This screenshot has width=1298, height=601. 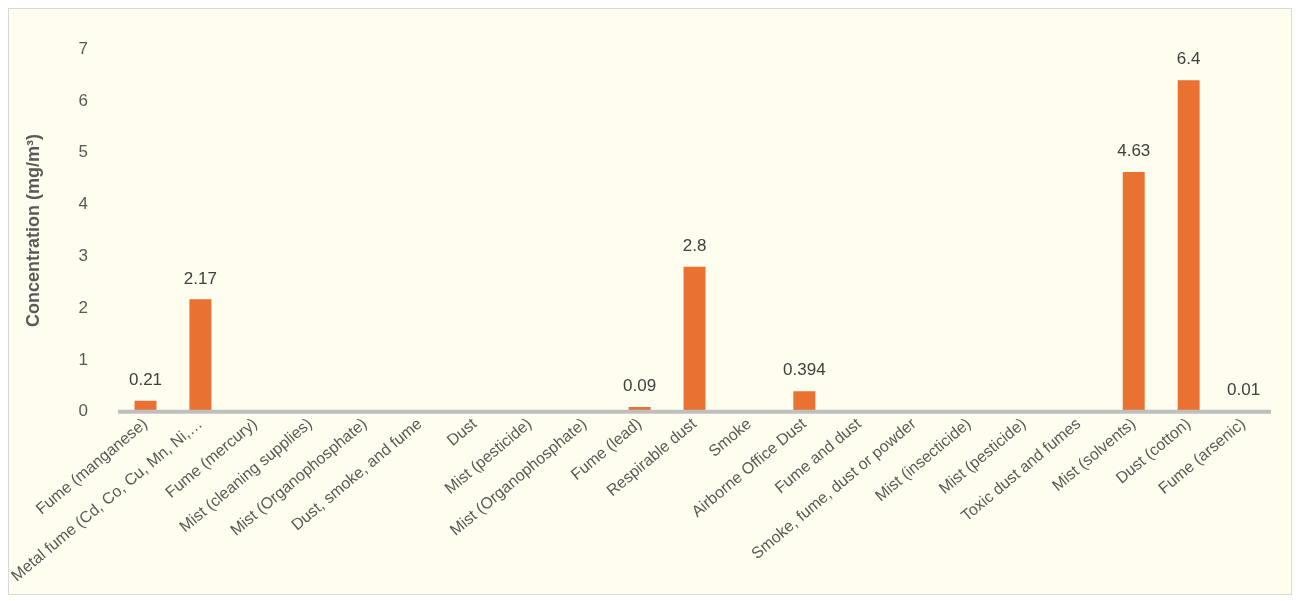 I want to click on y-tick-label: 1, so click(x=83, y=359).